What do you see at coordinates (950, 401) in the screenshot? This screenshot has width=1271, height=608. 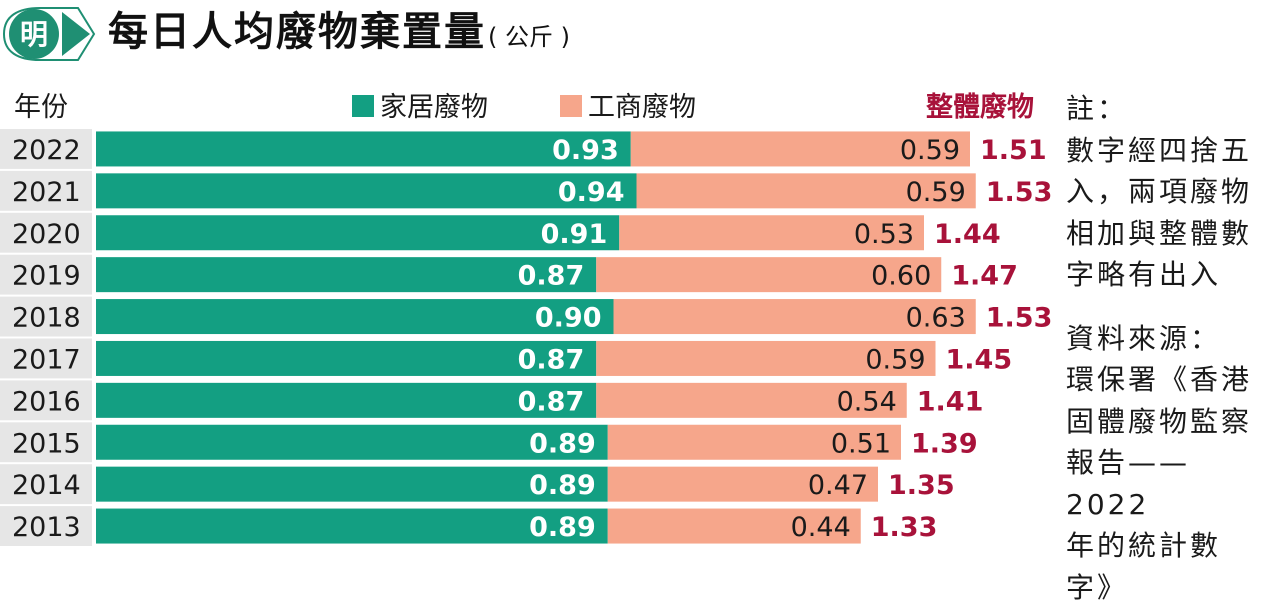 I see `value-label-total: 1.41` at bounding box center [950, 401].